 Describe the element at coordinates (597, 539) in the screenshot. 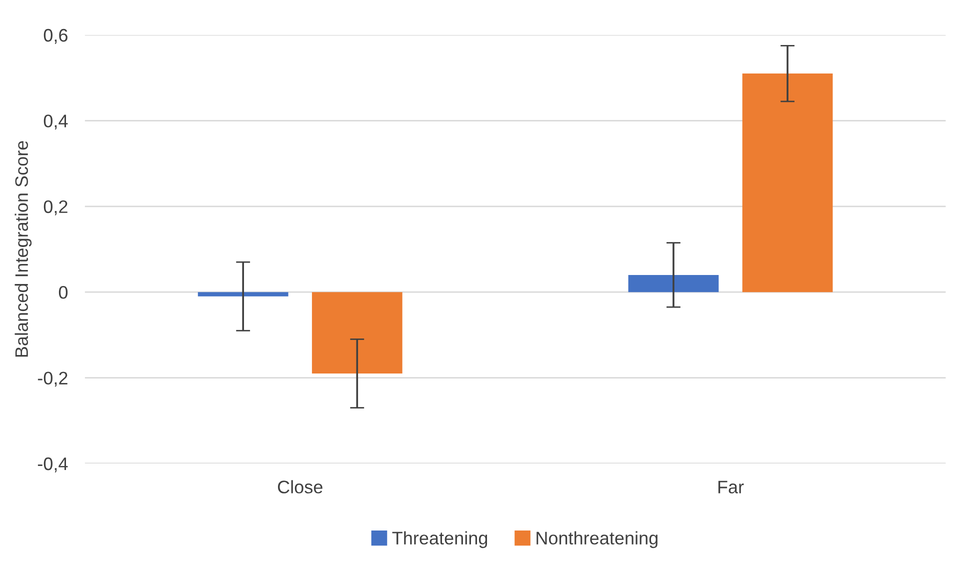

I see `legend-label: Nonthreatening` at that location.